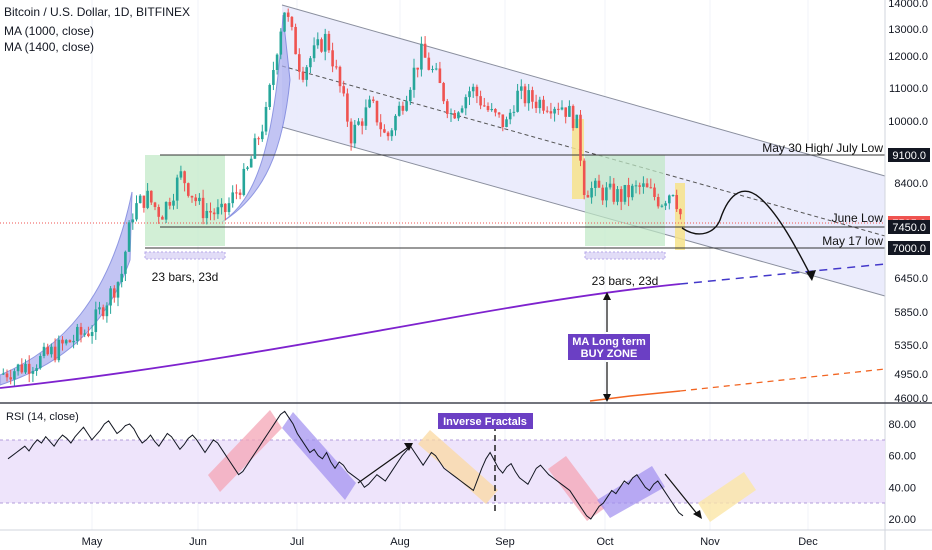  Describe the element at coordinates (49, 47) in the screenshot. I see `legend-ma2: MA (1400, close)` at that location.